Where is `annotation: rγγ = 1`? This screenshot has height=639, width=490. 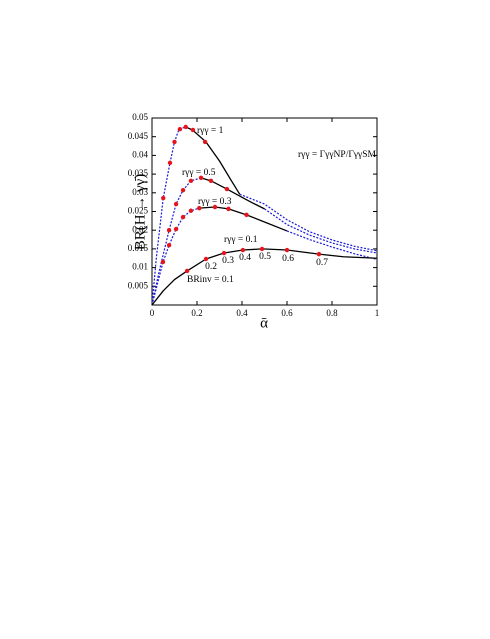 annotation: rγγ = 1 is located at coordinates (210, 131).